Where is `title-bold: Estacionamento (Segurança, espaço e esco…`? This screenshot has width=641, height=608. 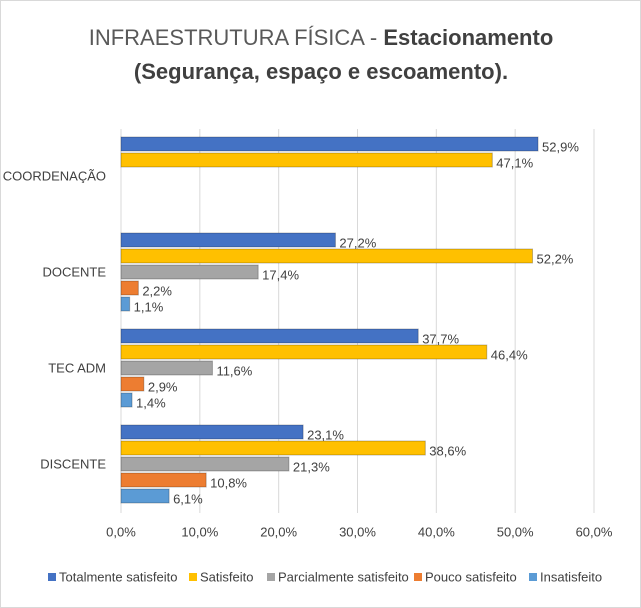 title-bold: Estacionamento (Segurança, espaço e esco… is located at coordinates (343, 54).